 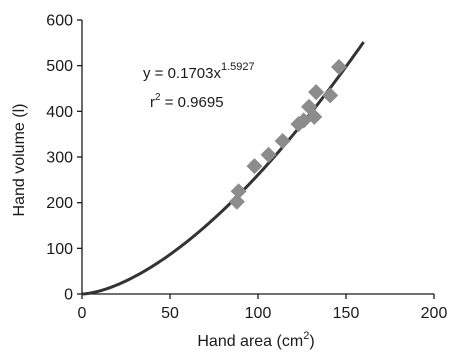 I want to click on fit-equation-base: y = 0.1703x, so click(x=182, y=73).